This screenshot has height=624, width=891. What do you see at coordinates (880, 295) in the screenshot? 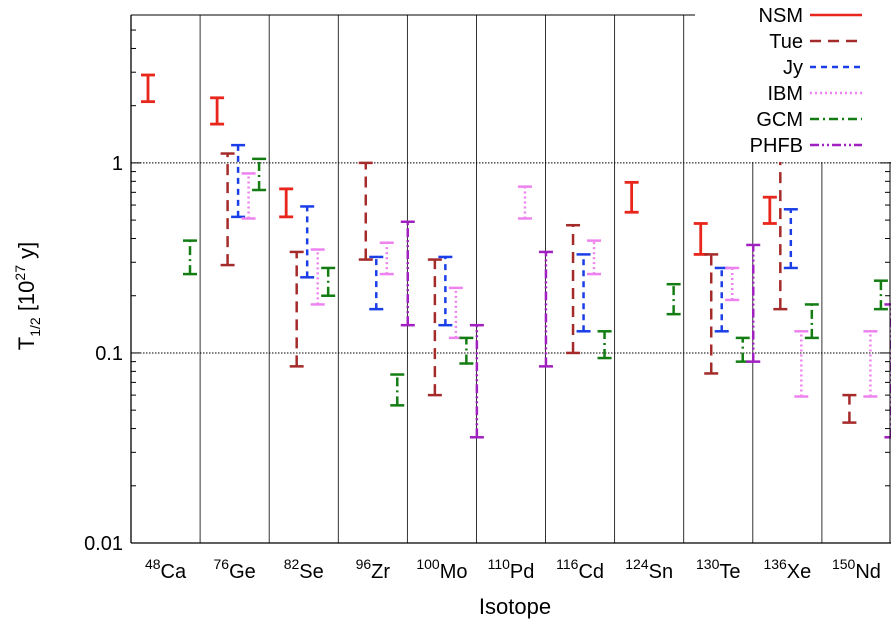
I see `range-bar-gcm-nd` at bounding box center [880, 295].